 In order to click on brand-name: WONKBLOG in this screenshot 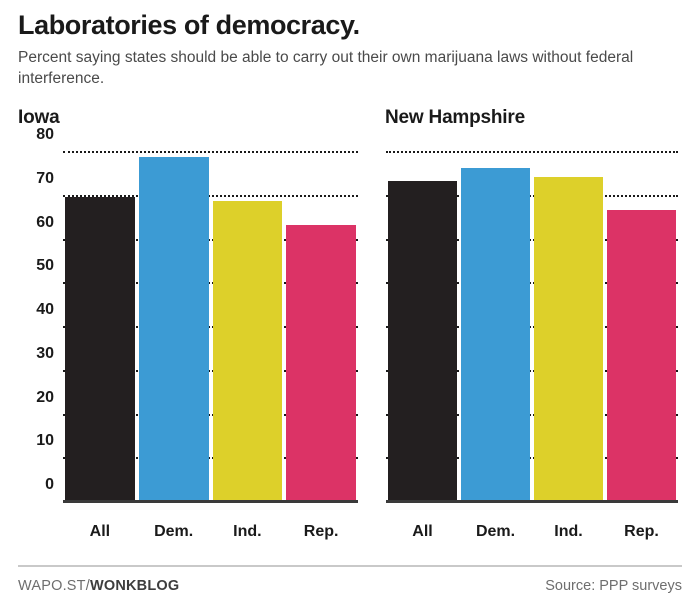, I will do `click(134, 586)`.